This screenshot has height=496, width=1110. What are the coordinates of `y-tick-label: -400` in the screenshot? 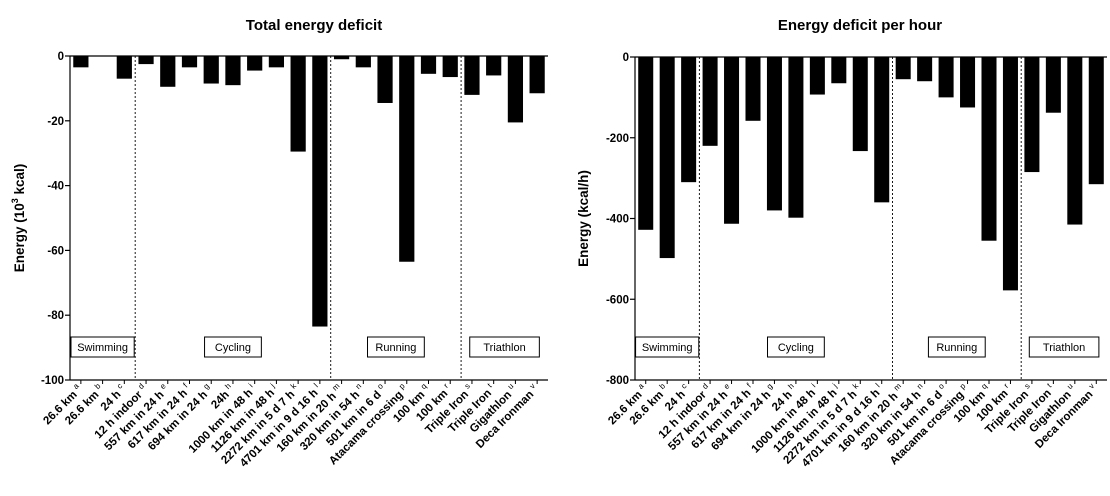 It's located at (617, 220).